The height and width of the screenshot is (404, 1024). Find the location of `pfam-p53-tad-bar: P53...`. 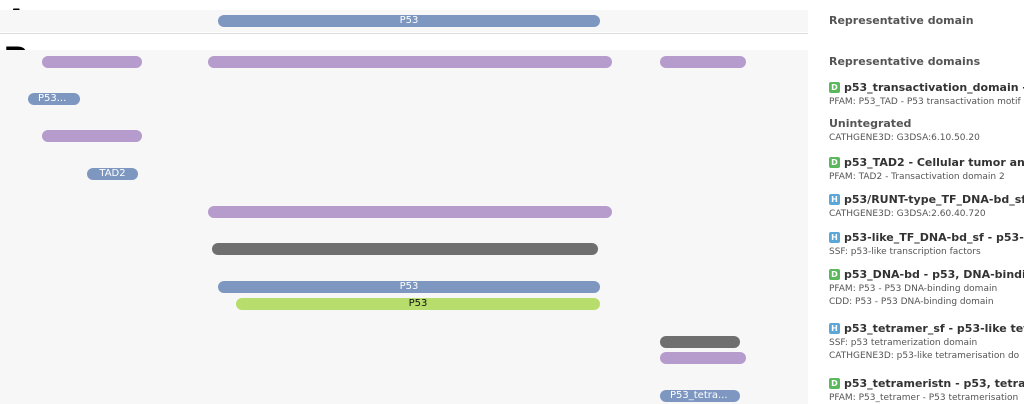

pfam-p53-tad-bar: P53... is located at coordinates (54, 99).